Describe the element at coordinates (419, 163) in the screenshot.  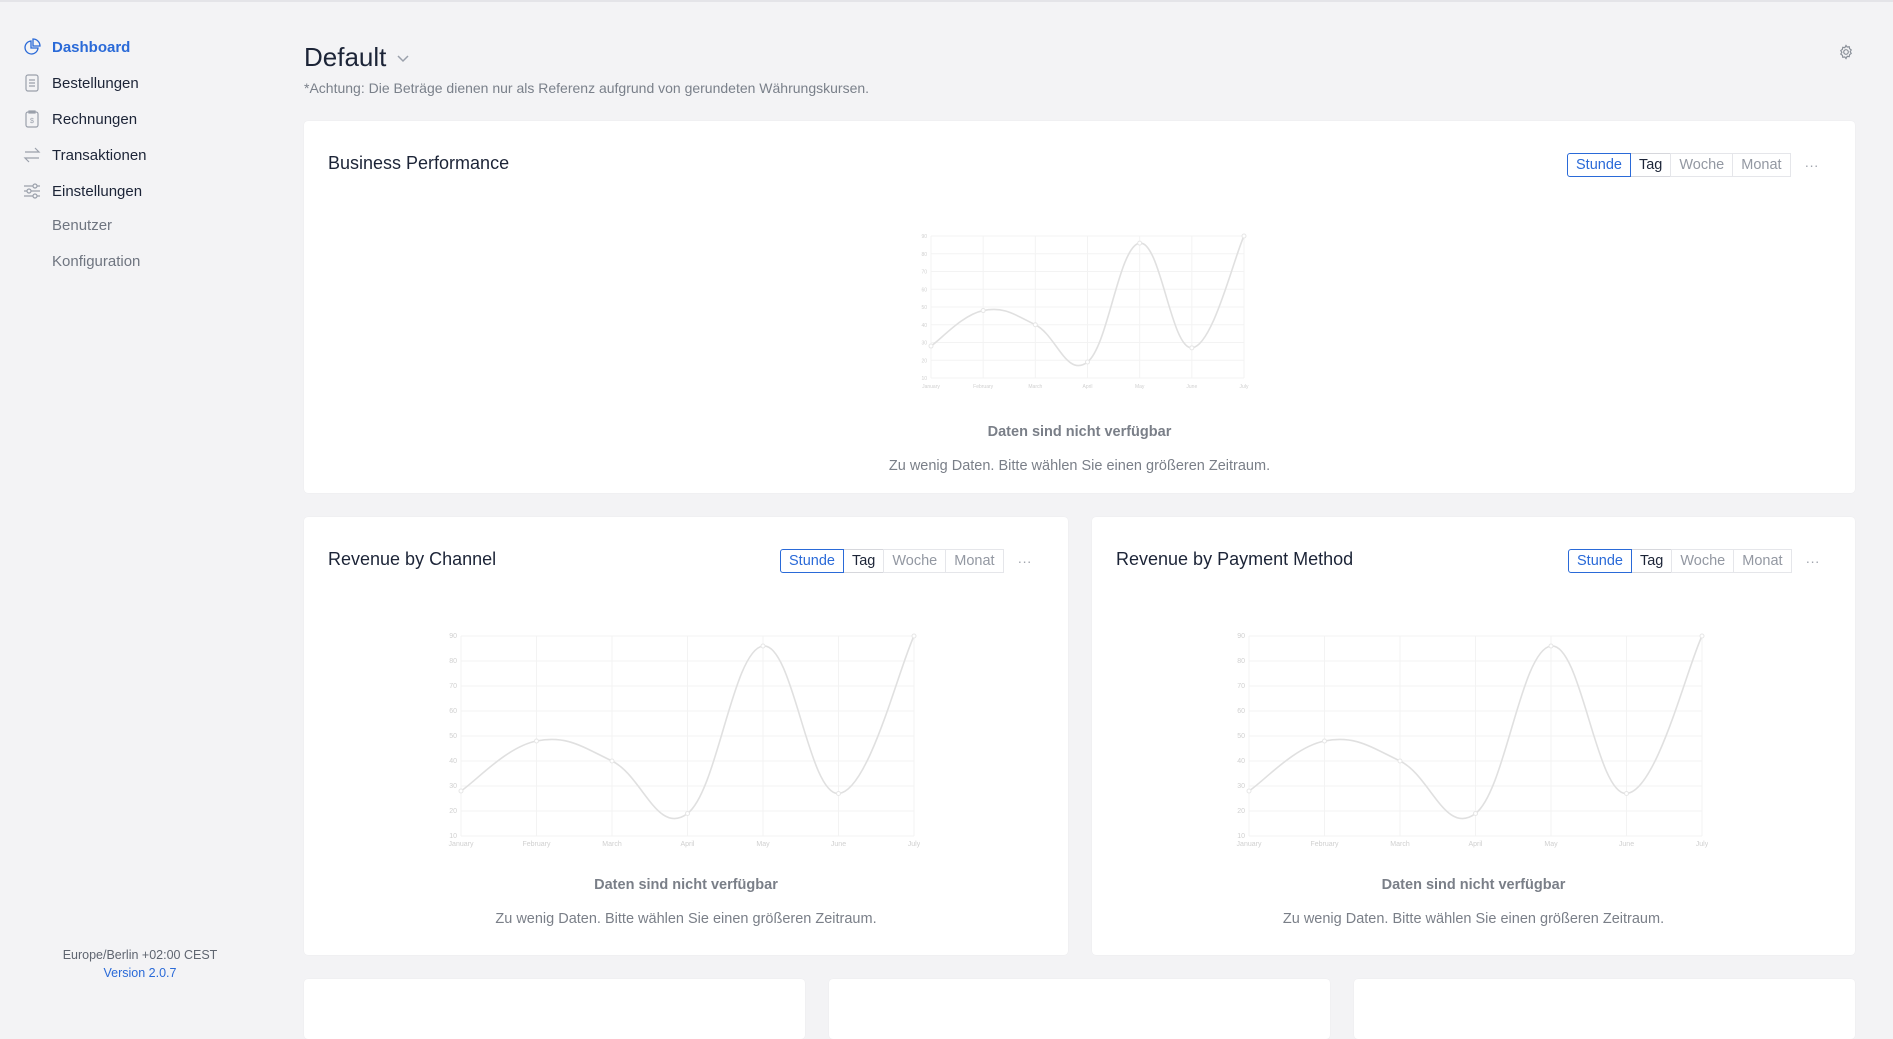
I see `card-title: Business Performance` at that location.